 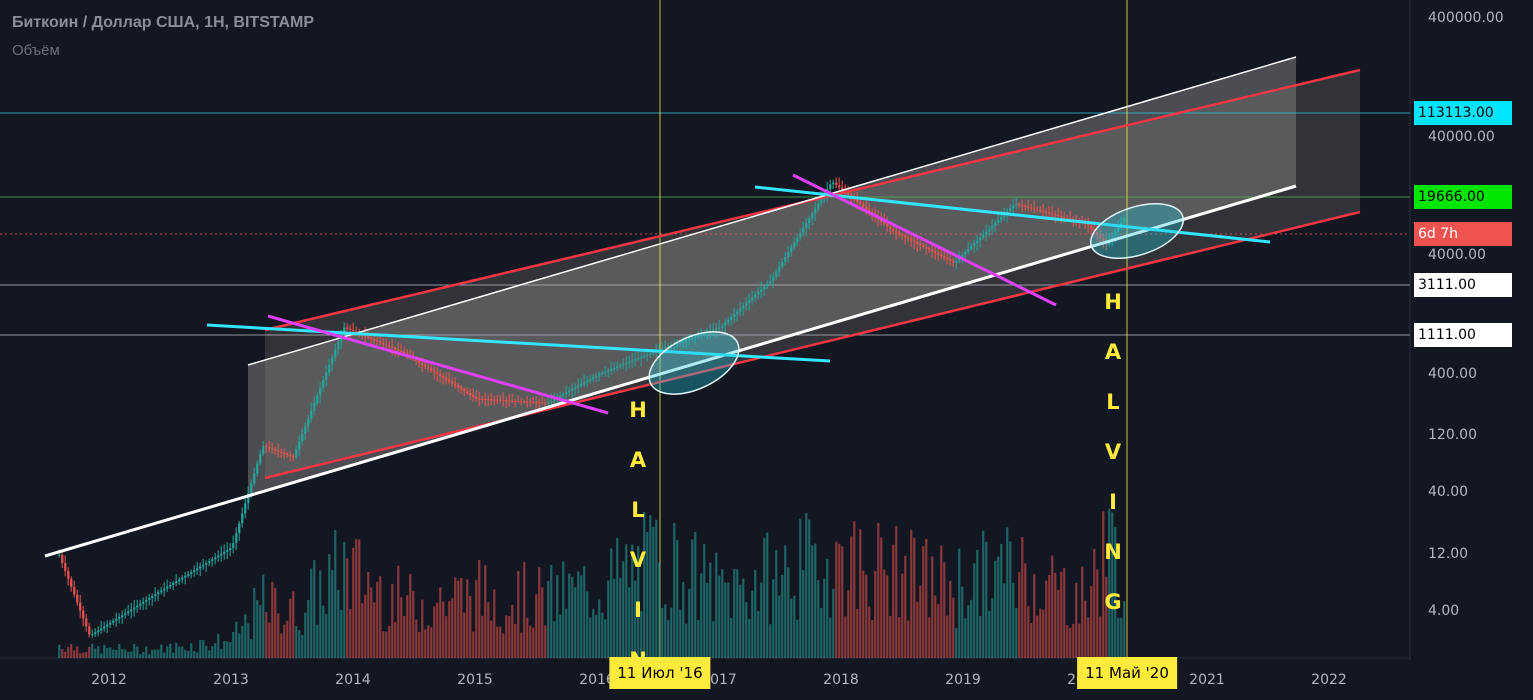 What do you see at coordinates (36, 50) in the screenshot?
I see `volume-indicator-label: Объём` at bounding box center [36, 50].